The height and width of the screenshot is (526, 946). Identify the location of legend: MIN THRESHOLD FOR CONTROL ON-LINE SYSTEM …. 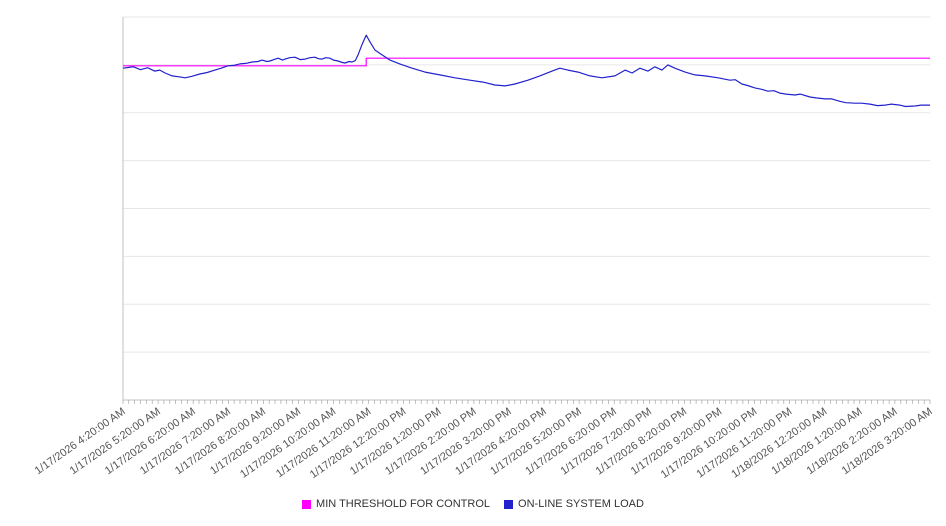
(473, 504).